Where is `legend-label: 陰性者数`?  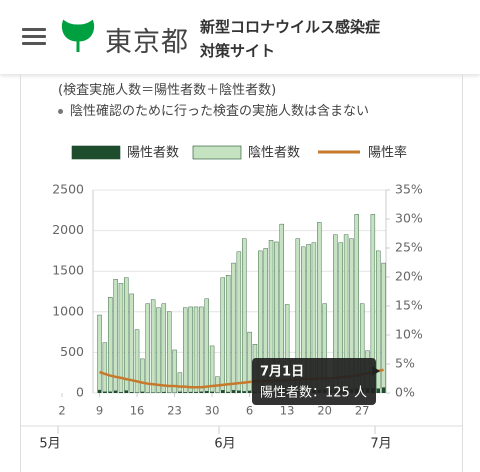 legend-label: 陰性者数 is located at coordinates (274, 153).